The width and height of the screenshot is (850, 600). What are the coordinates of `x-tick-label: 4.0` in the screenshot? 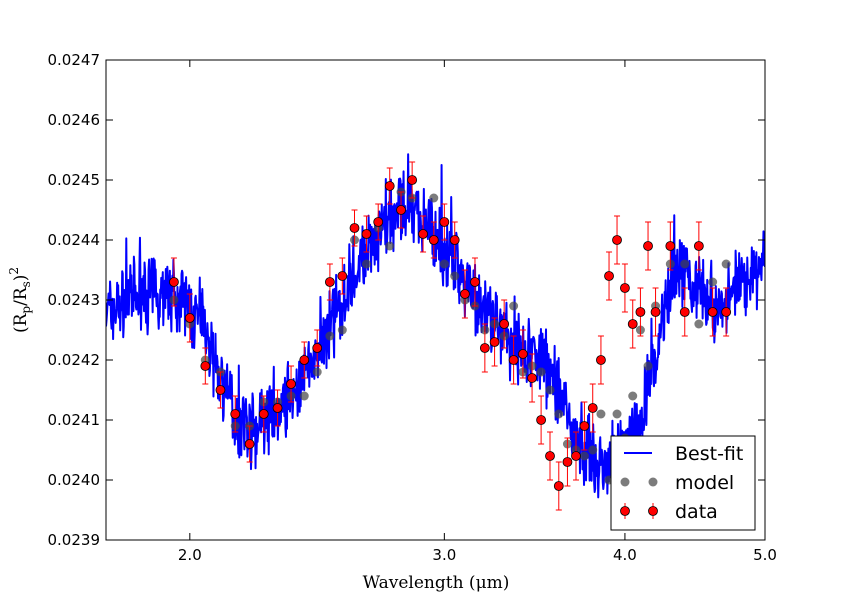 It's located at (625, 555).